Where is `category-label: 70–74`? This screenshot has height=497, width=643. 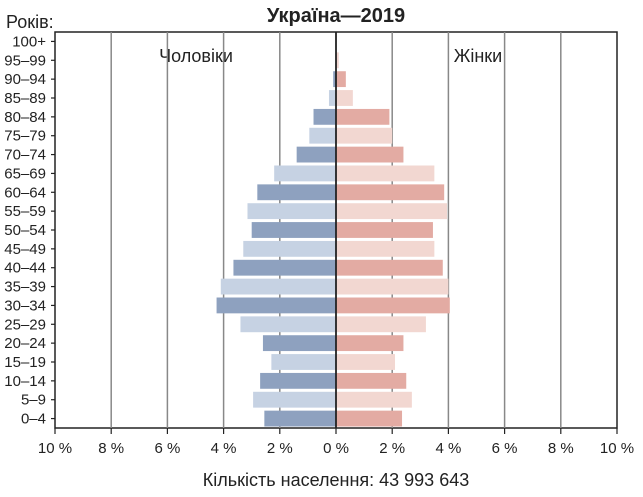
category-label: 70–74 is located at coordinates (25, 155).